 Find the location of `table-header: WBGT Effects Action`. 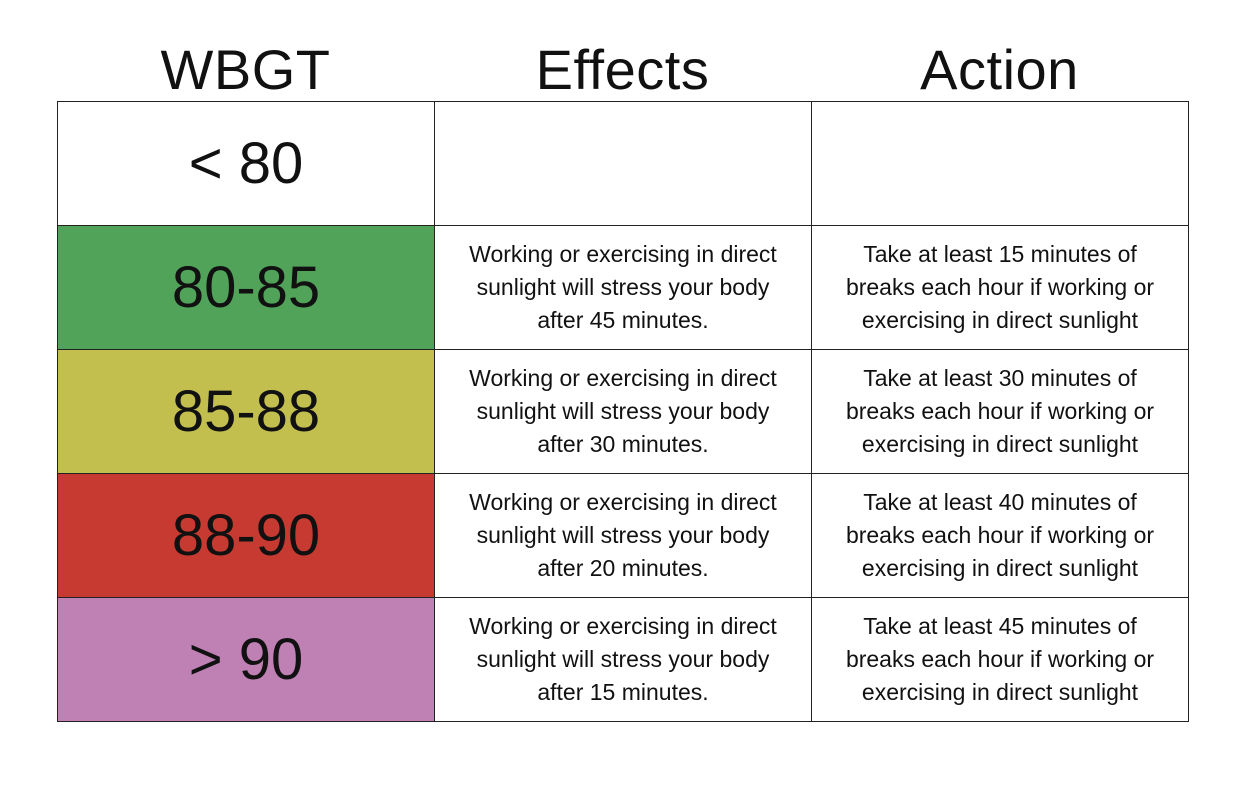

table-header: WBGT Effects Action is located at coordinates (622, 66).